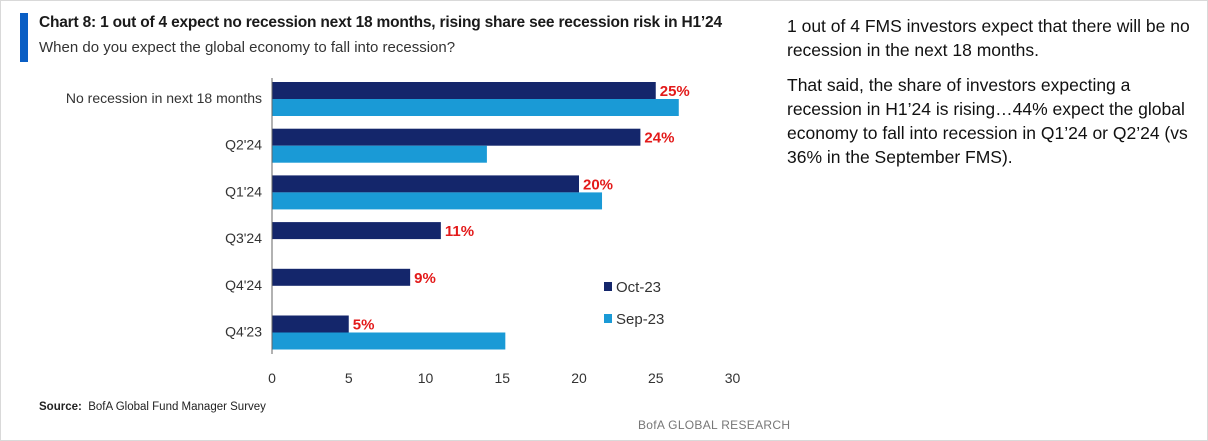 This screenshot has width=1208, height=441. What do you see at coordinates (243, 285) in the screenshot?
I see `category-label: Q4'24` at bounding box center [243, 285].